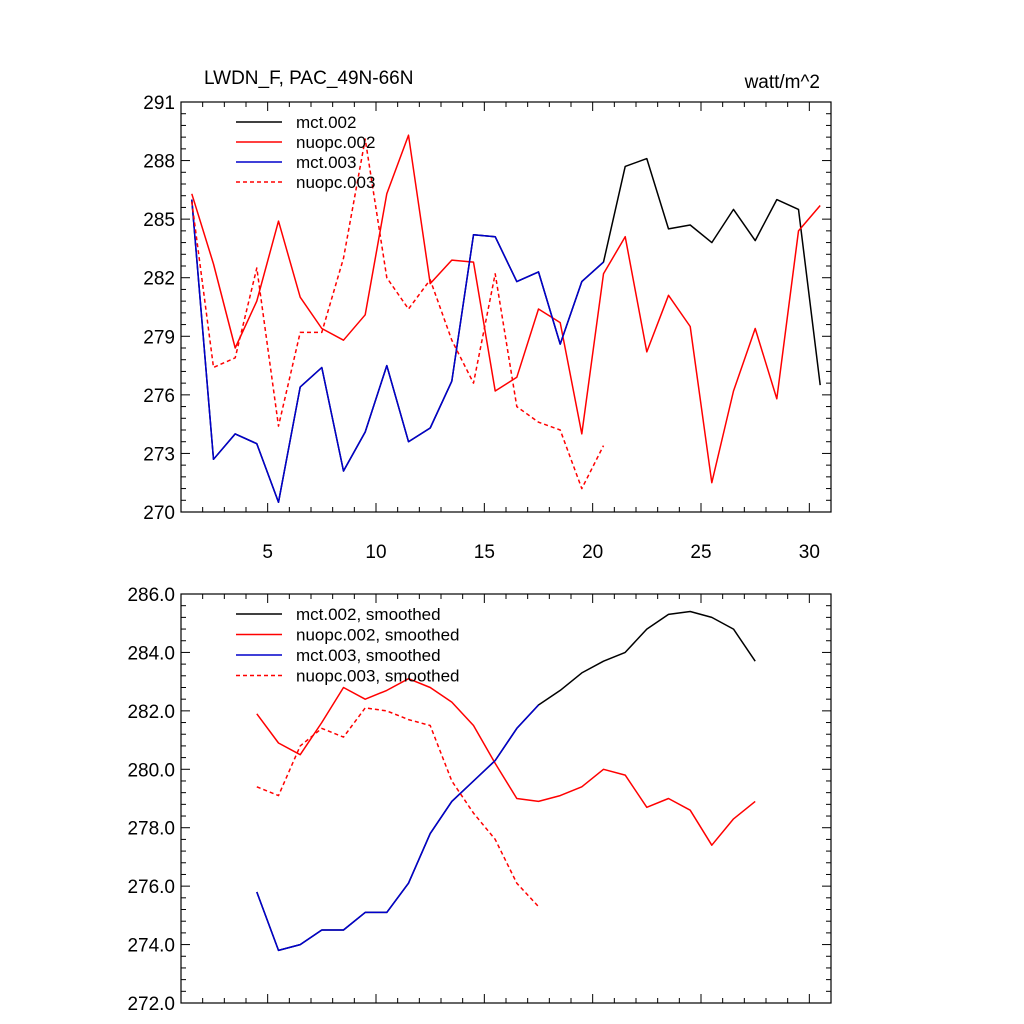 The image size is (1024, 1024). What do you see at coordinates (378, 635) in the screenshot?
I see `legend-label: nuopc.002, smoothed` at bounding box center [378, 635].